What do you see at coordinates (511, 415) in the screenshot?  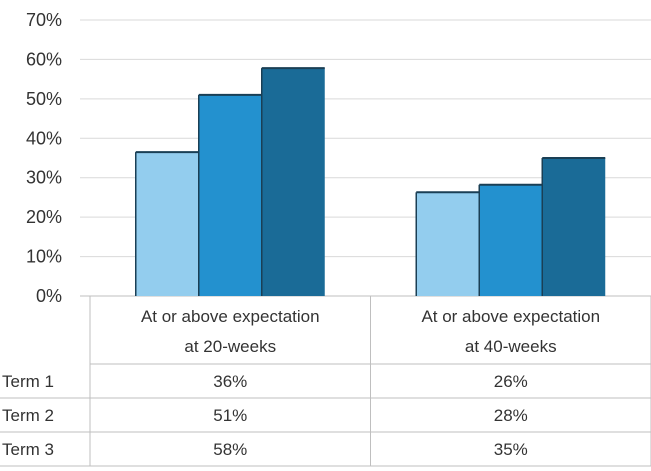 I see `data-label: 28%` at bounding box center [511, 415].